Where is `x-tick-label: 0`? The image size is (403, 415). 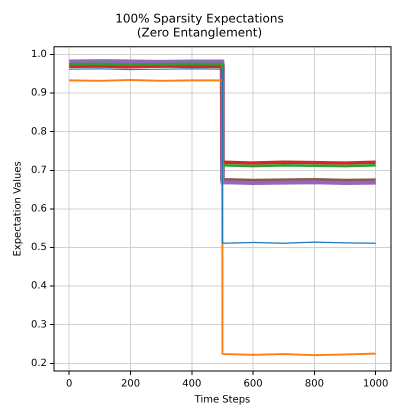
x-tick-label: 0 is located at coordinates (69, 384).